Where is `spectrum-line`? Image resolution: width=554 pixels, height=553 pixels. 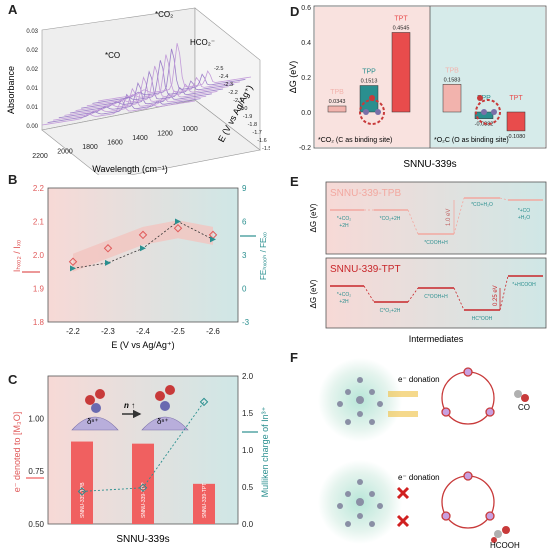 spectrum-line is located at coordinates (146, 92).